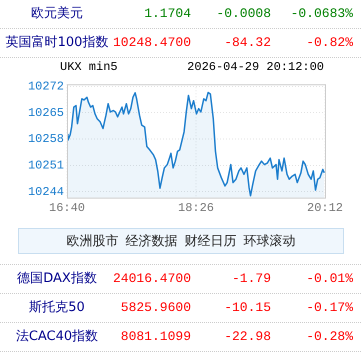 The height and width of the screenshot is (362, 361). Describe the element at coordinates (243, 14) in the screenshot. I see `text: -0.0008` at that location.